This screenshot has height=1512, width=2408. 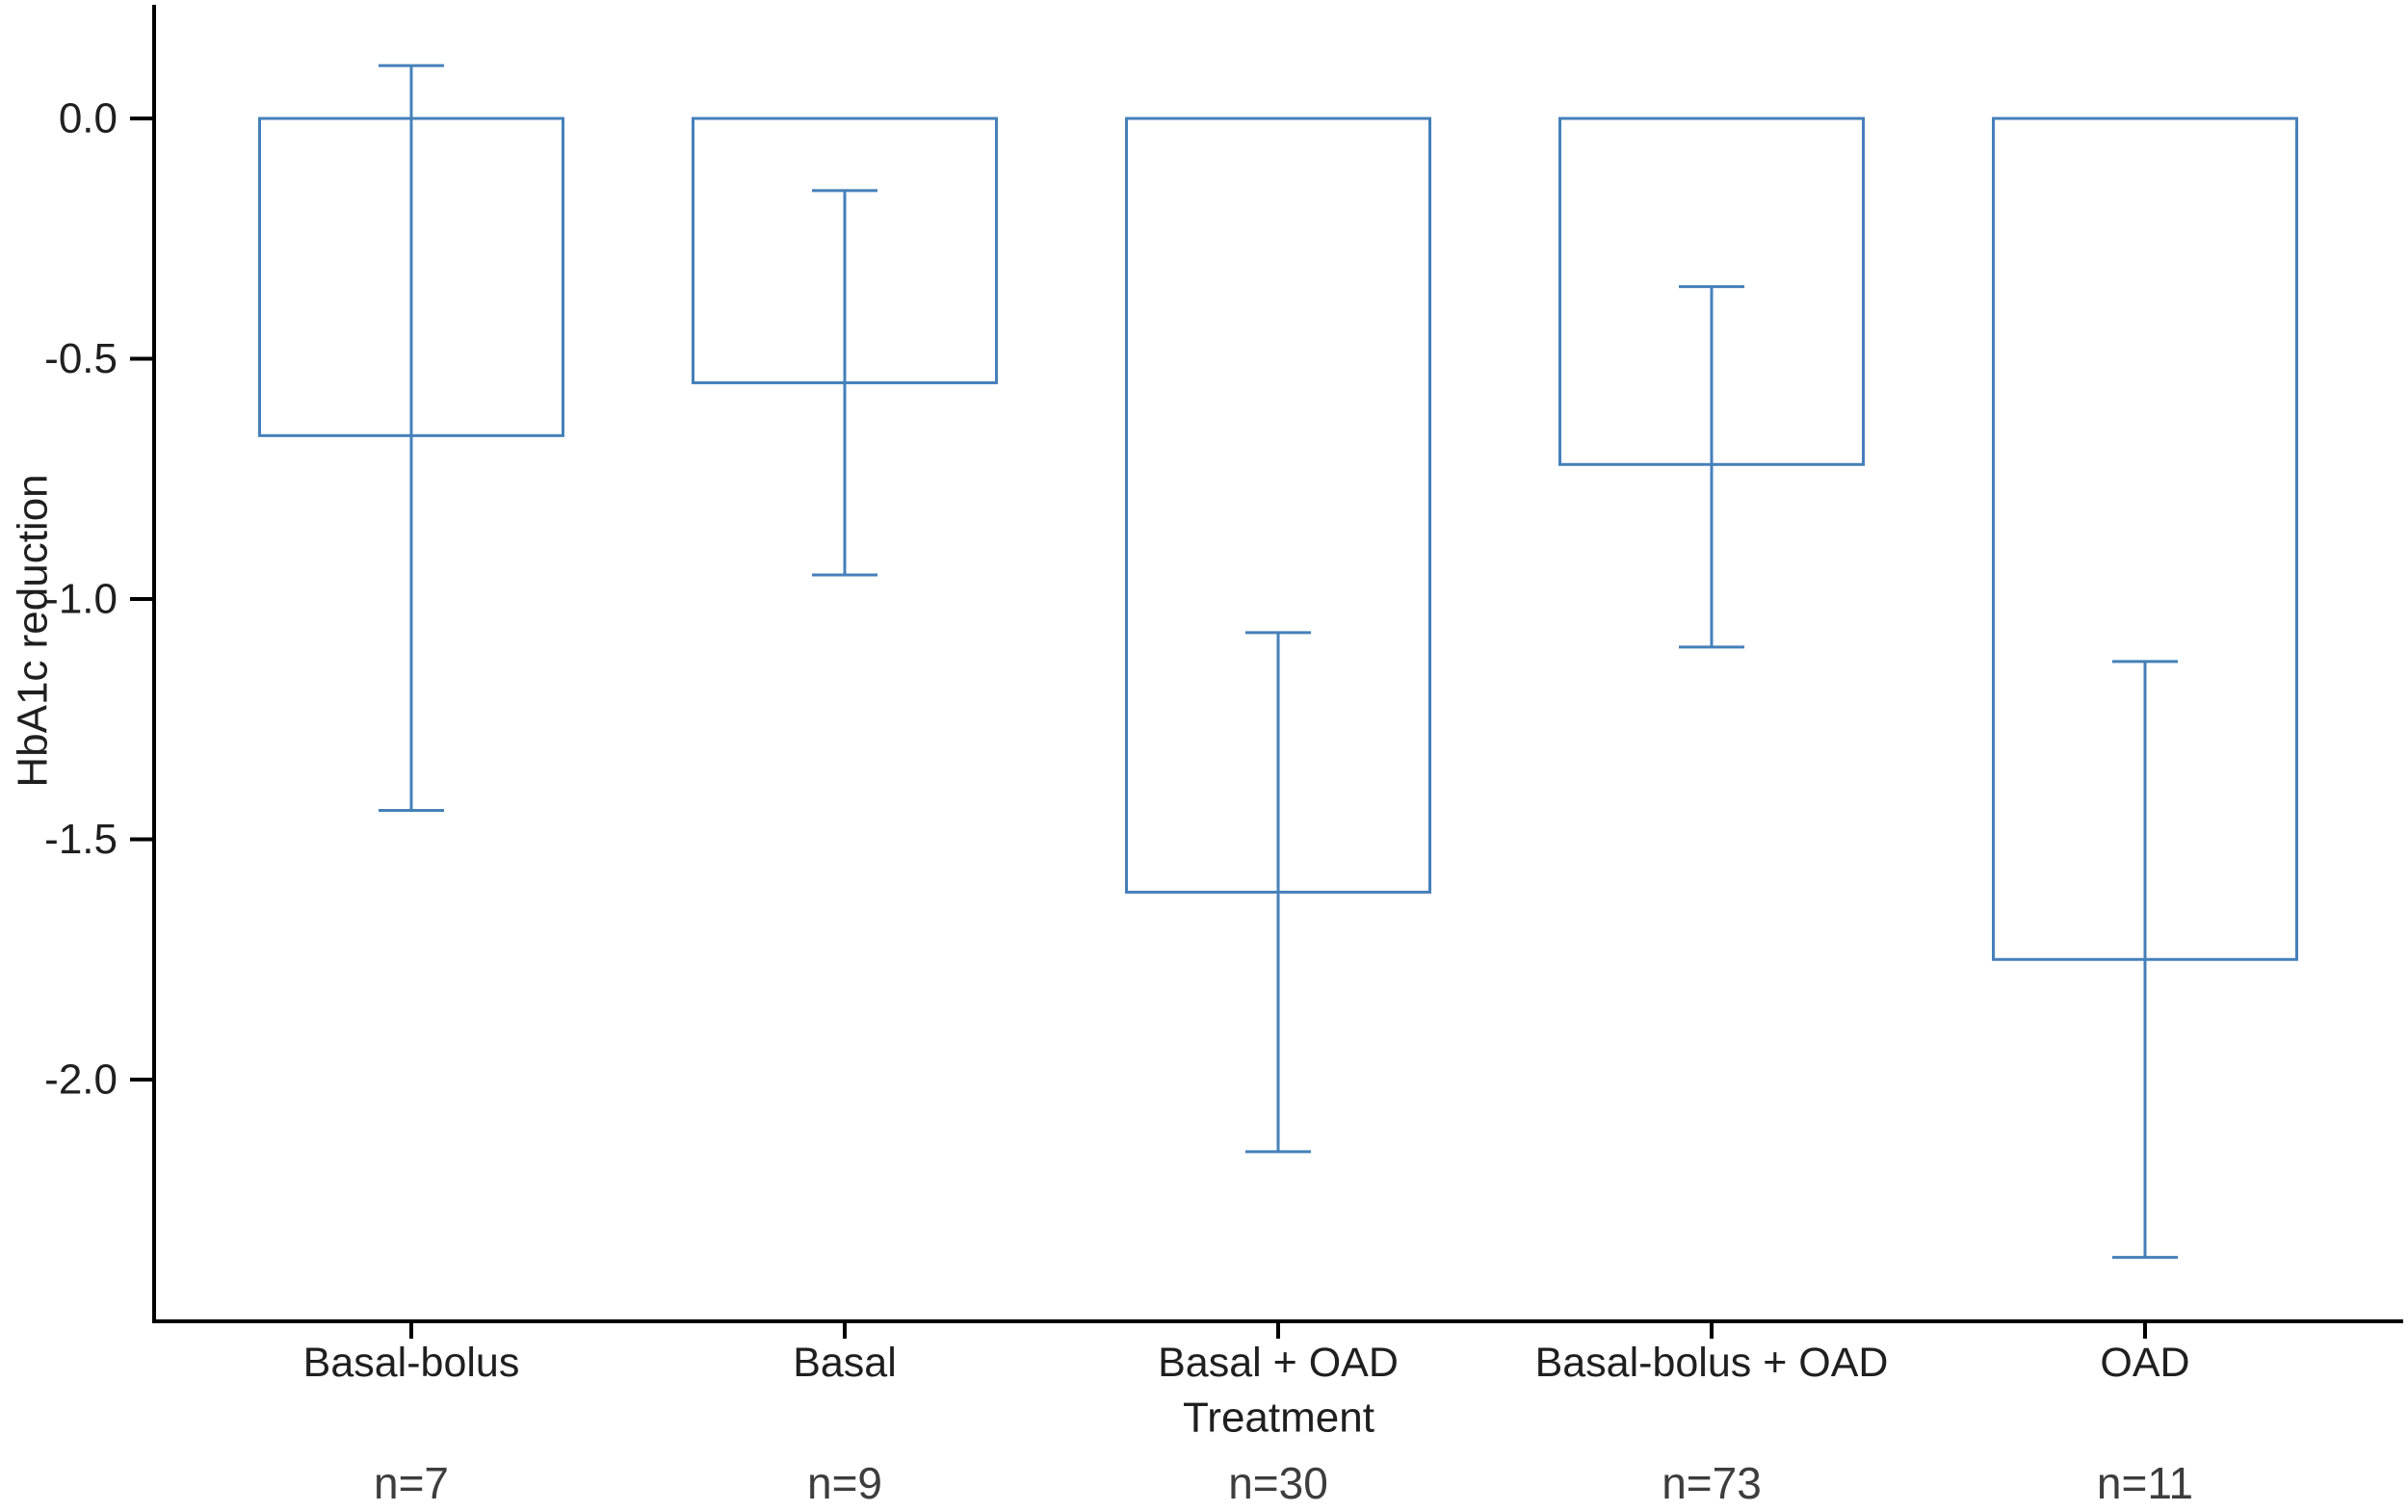 What do you see at coordinates (88, 119) in the screenshot?
I see `y-tick-label-0: 0.0` at bounding box center [88, 119].